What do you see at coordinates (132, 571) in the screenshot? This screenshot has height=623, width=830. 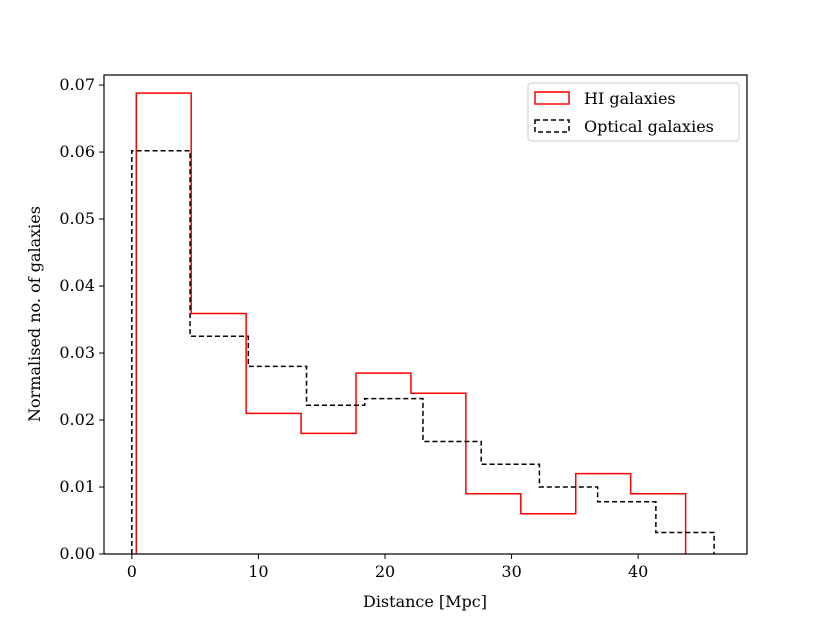 I see `x-tick-label: 0` at bounding box center [132, 571].